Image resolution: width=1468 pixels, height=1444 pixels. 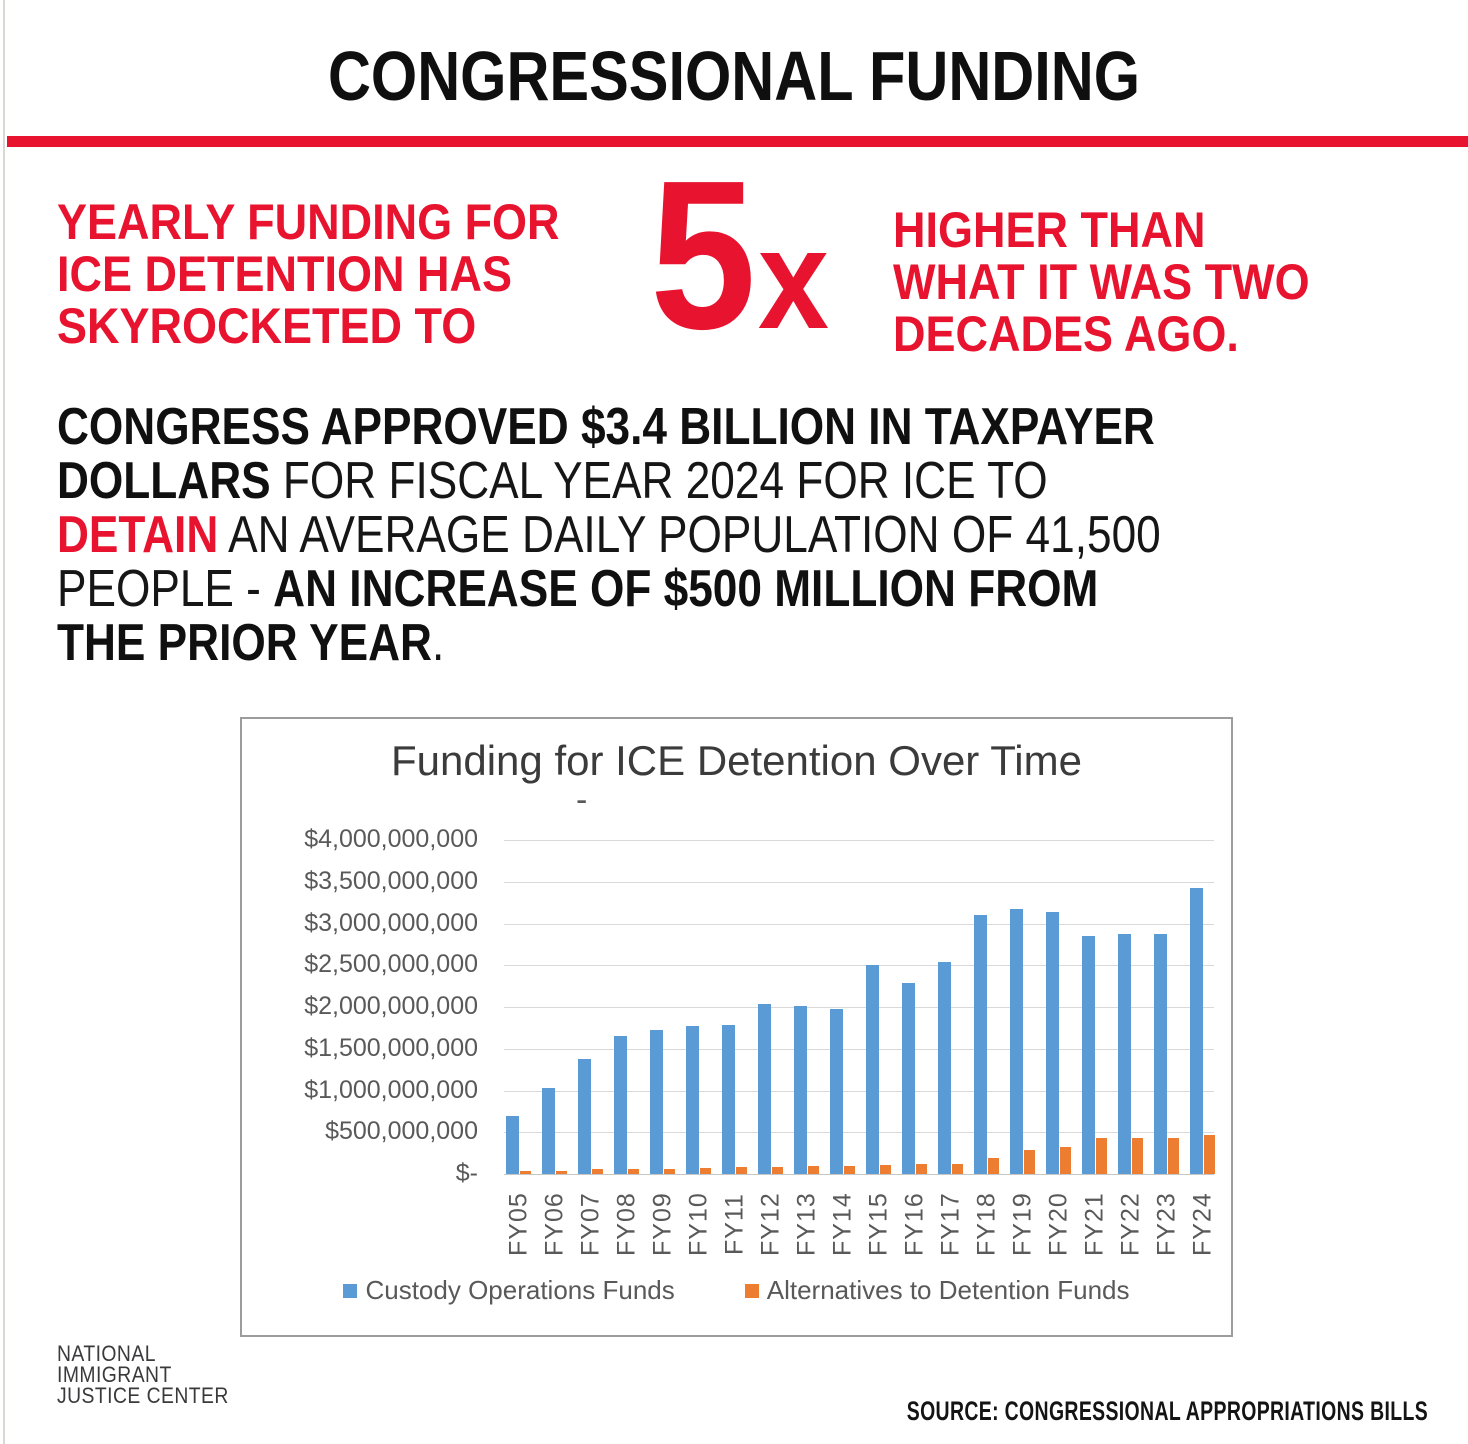 I want to click on left-edge-line, so click(x=4, y=722).